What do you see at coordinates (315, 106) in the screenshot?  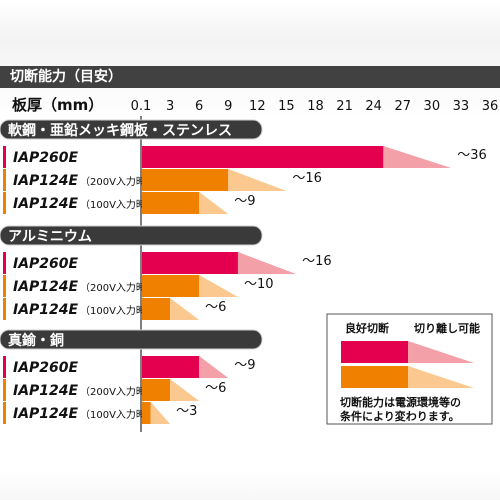 I see `x-tick-label: 18` at bounding box center [315, 106].